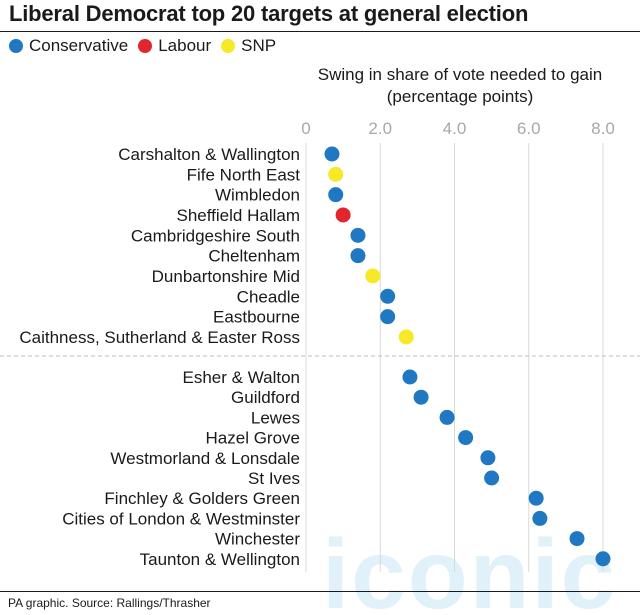 The height and width of the screenshot is (615, 640). I want to click on category-label-18: Winchester, so click(257, 539).